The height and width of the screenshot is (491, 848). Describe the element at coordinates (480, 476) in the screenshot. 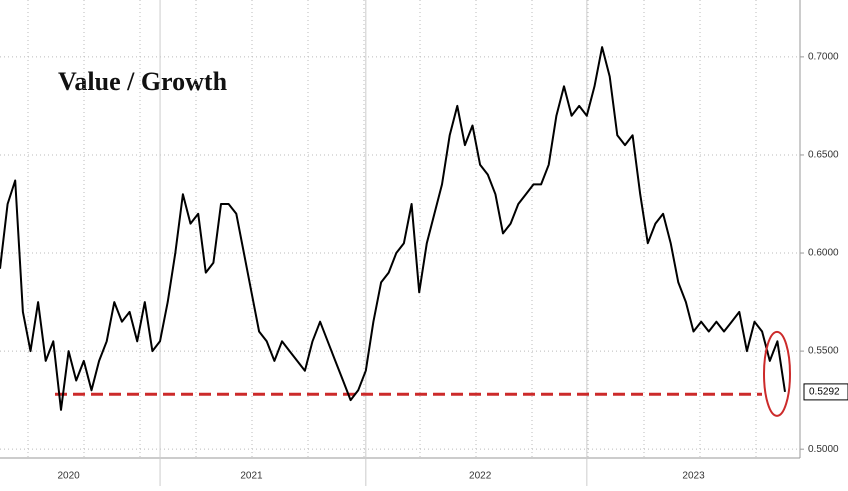

I see `x-tick-label: 2022` at that location.